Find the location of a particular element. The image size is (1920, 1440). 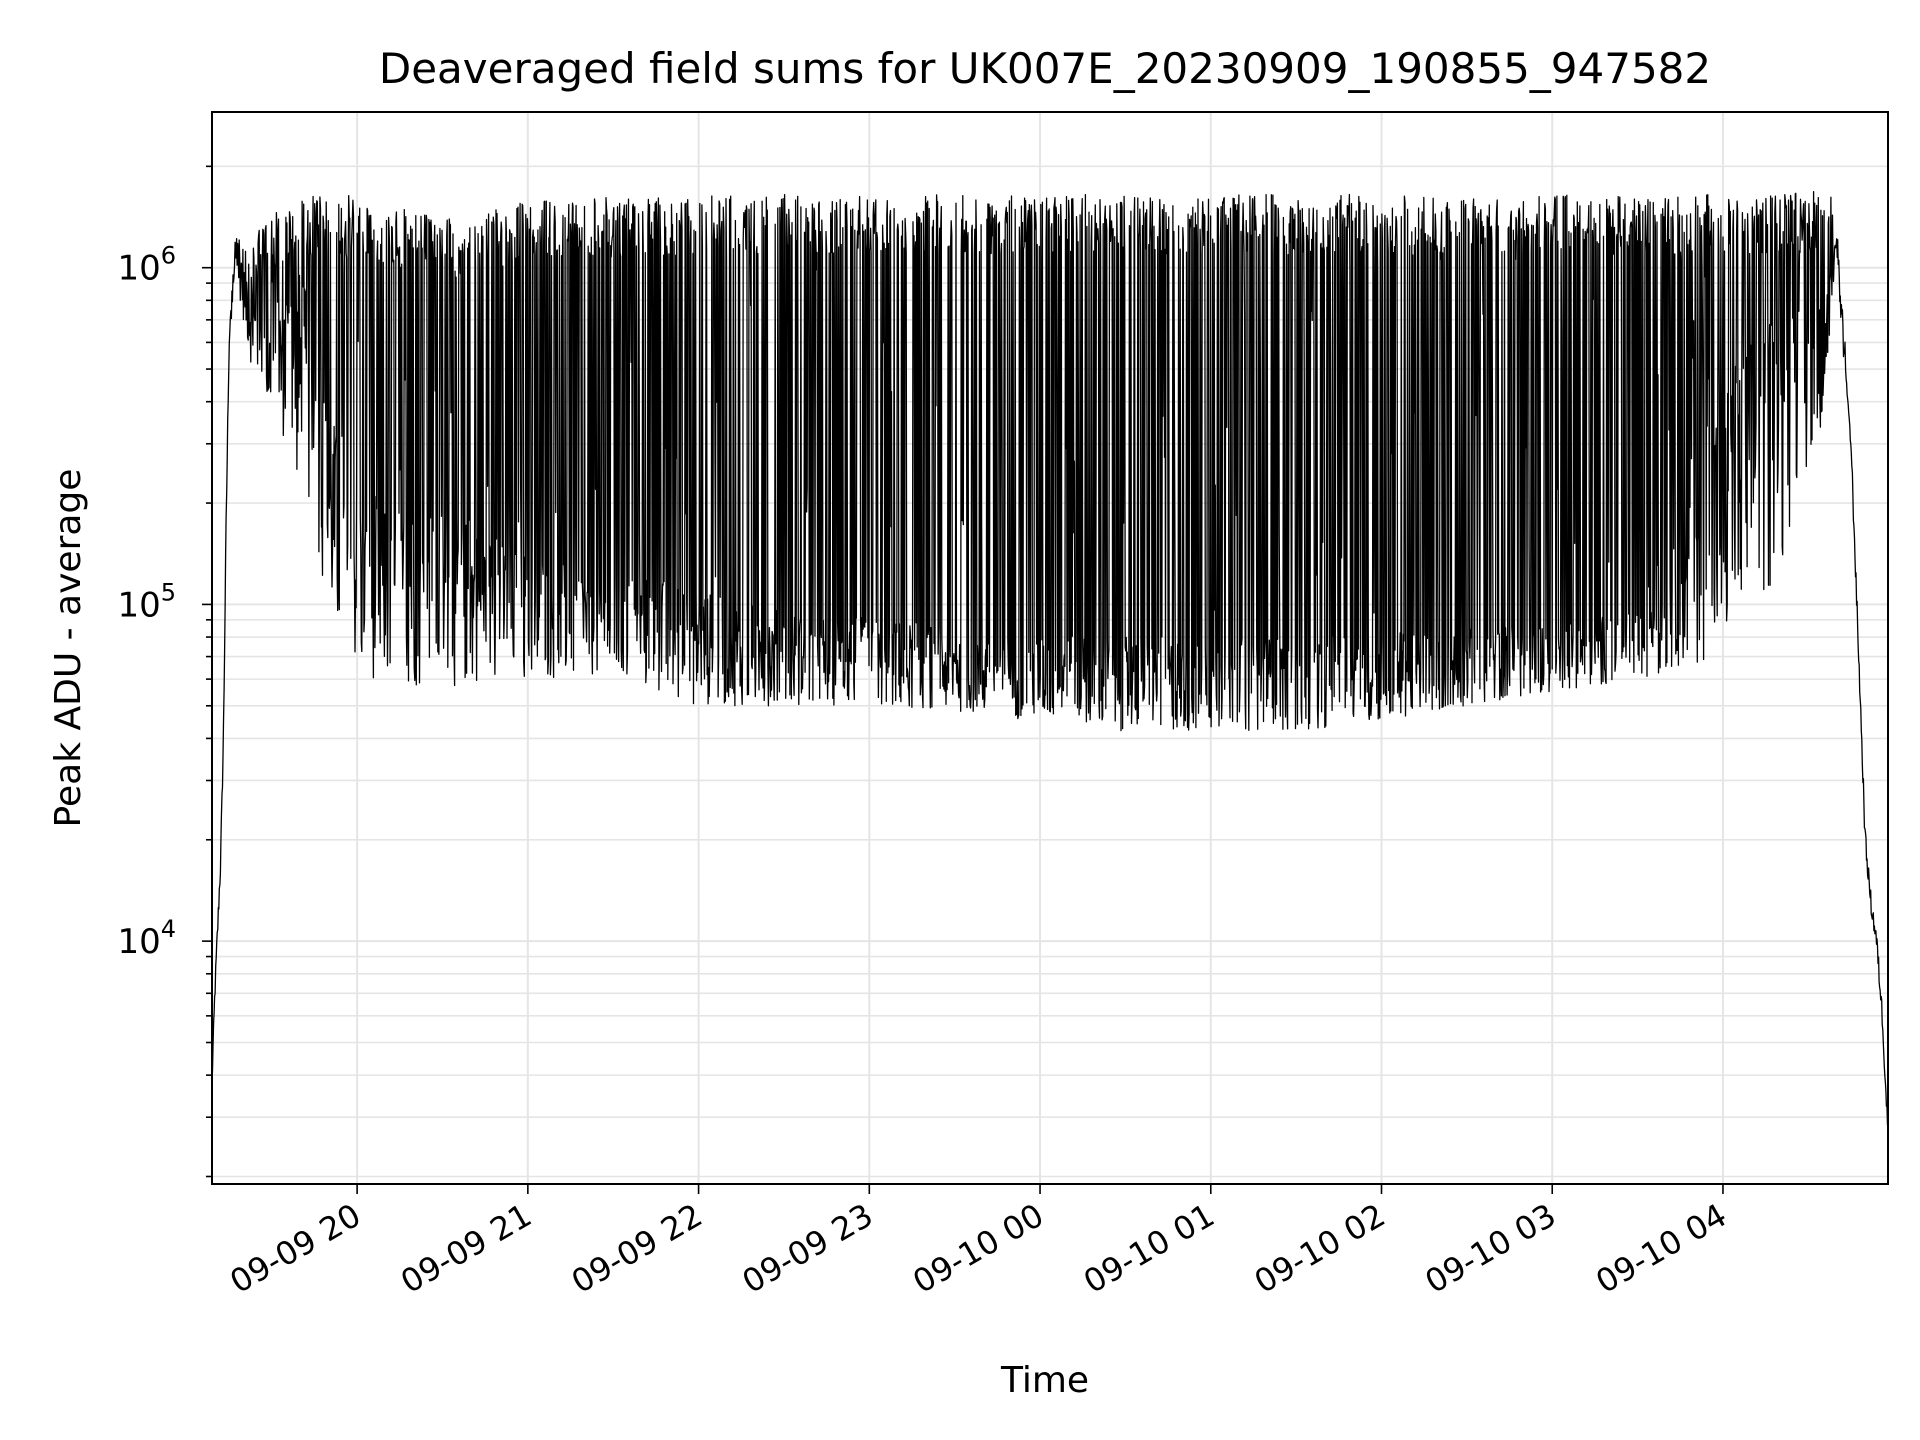

y-tick-label: 10⁴ is located at coordinates (146, 938).